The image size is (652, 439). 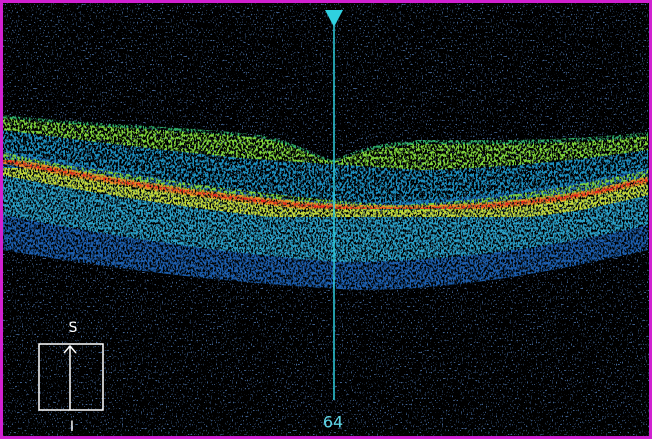 I want to click on orientation-top: S, so click(x=73, y=328).